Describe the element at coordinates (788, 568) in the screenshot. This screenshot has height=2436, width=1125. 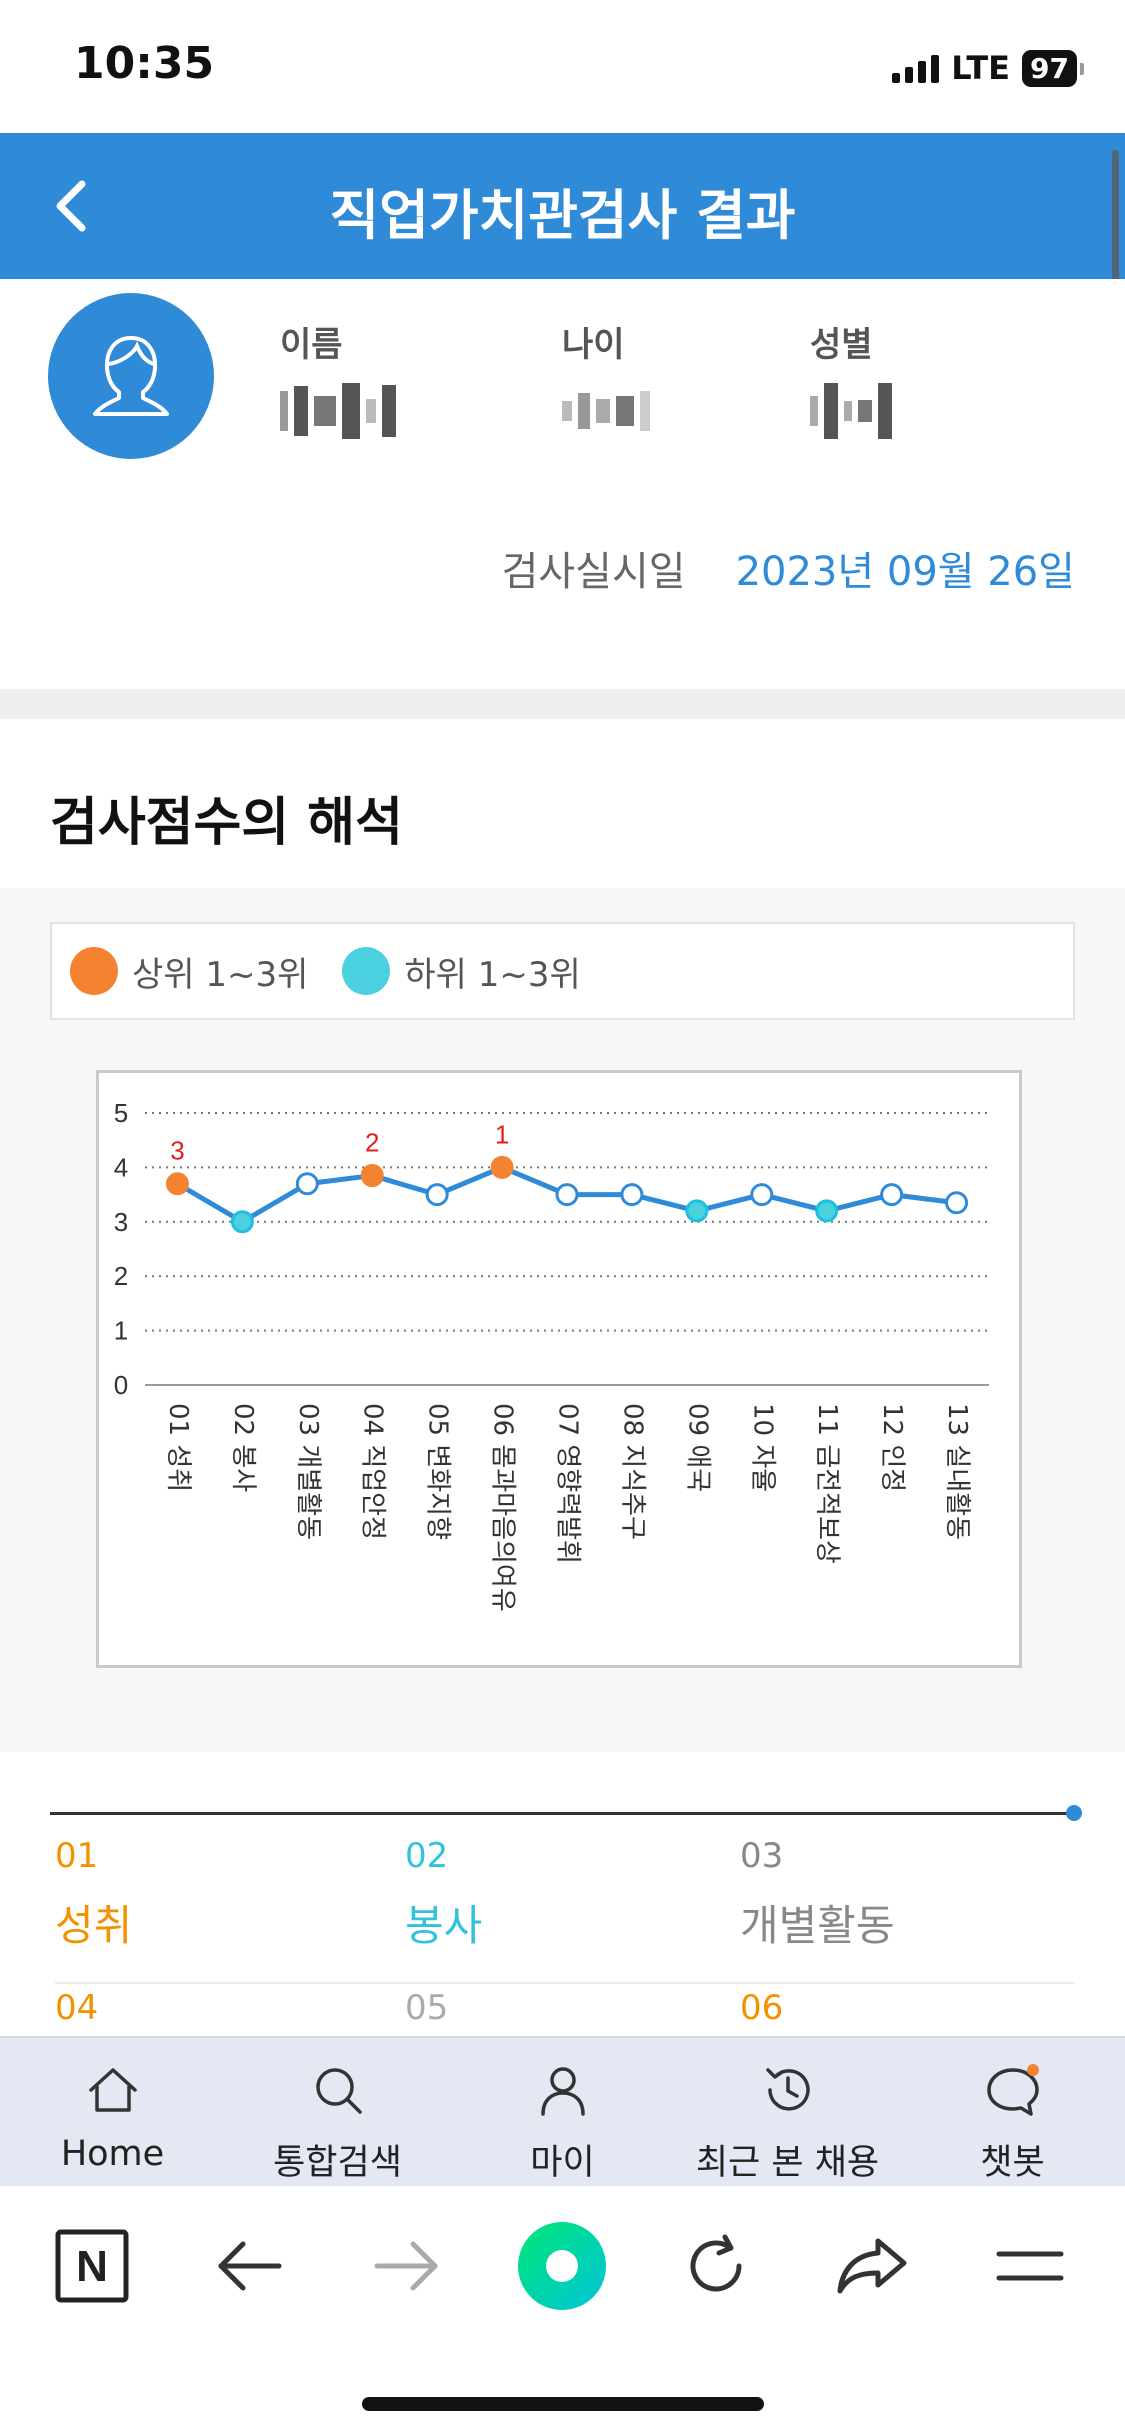
I see `exam-date-row: 검사실시일 2023년 09월 26일` at that location.